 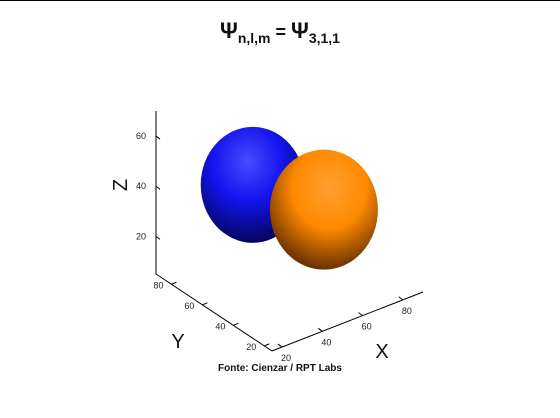 What do you see at coordinates (280, 368) in the screenshot?
I see `source-caption: Fonte: Cienzar / RPT Labs` at bounding box center [280, 368].